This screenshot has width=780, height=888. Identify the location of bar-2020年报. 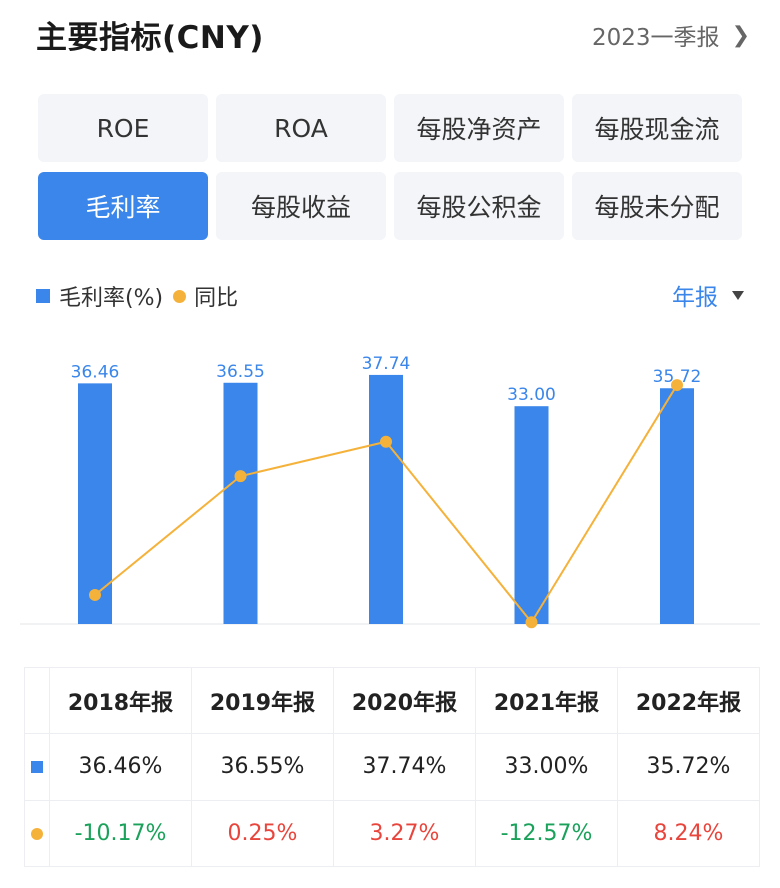
(386, 499).